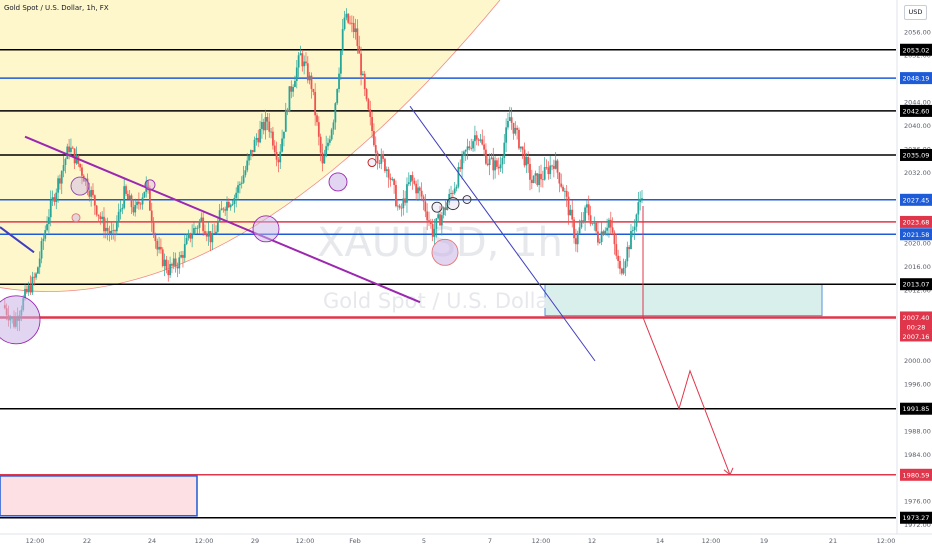  Describe the element at coordinates (917, 525) in the screenshot. I see `y-tick-label: 1972.00` at that location.